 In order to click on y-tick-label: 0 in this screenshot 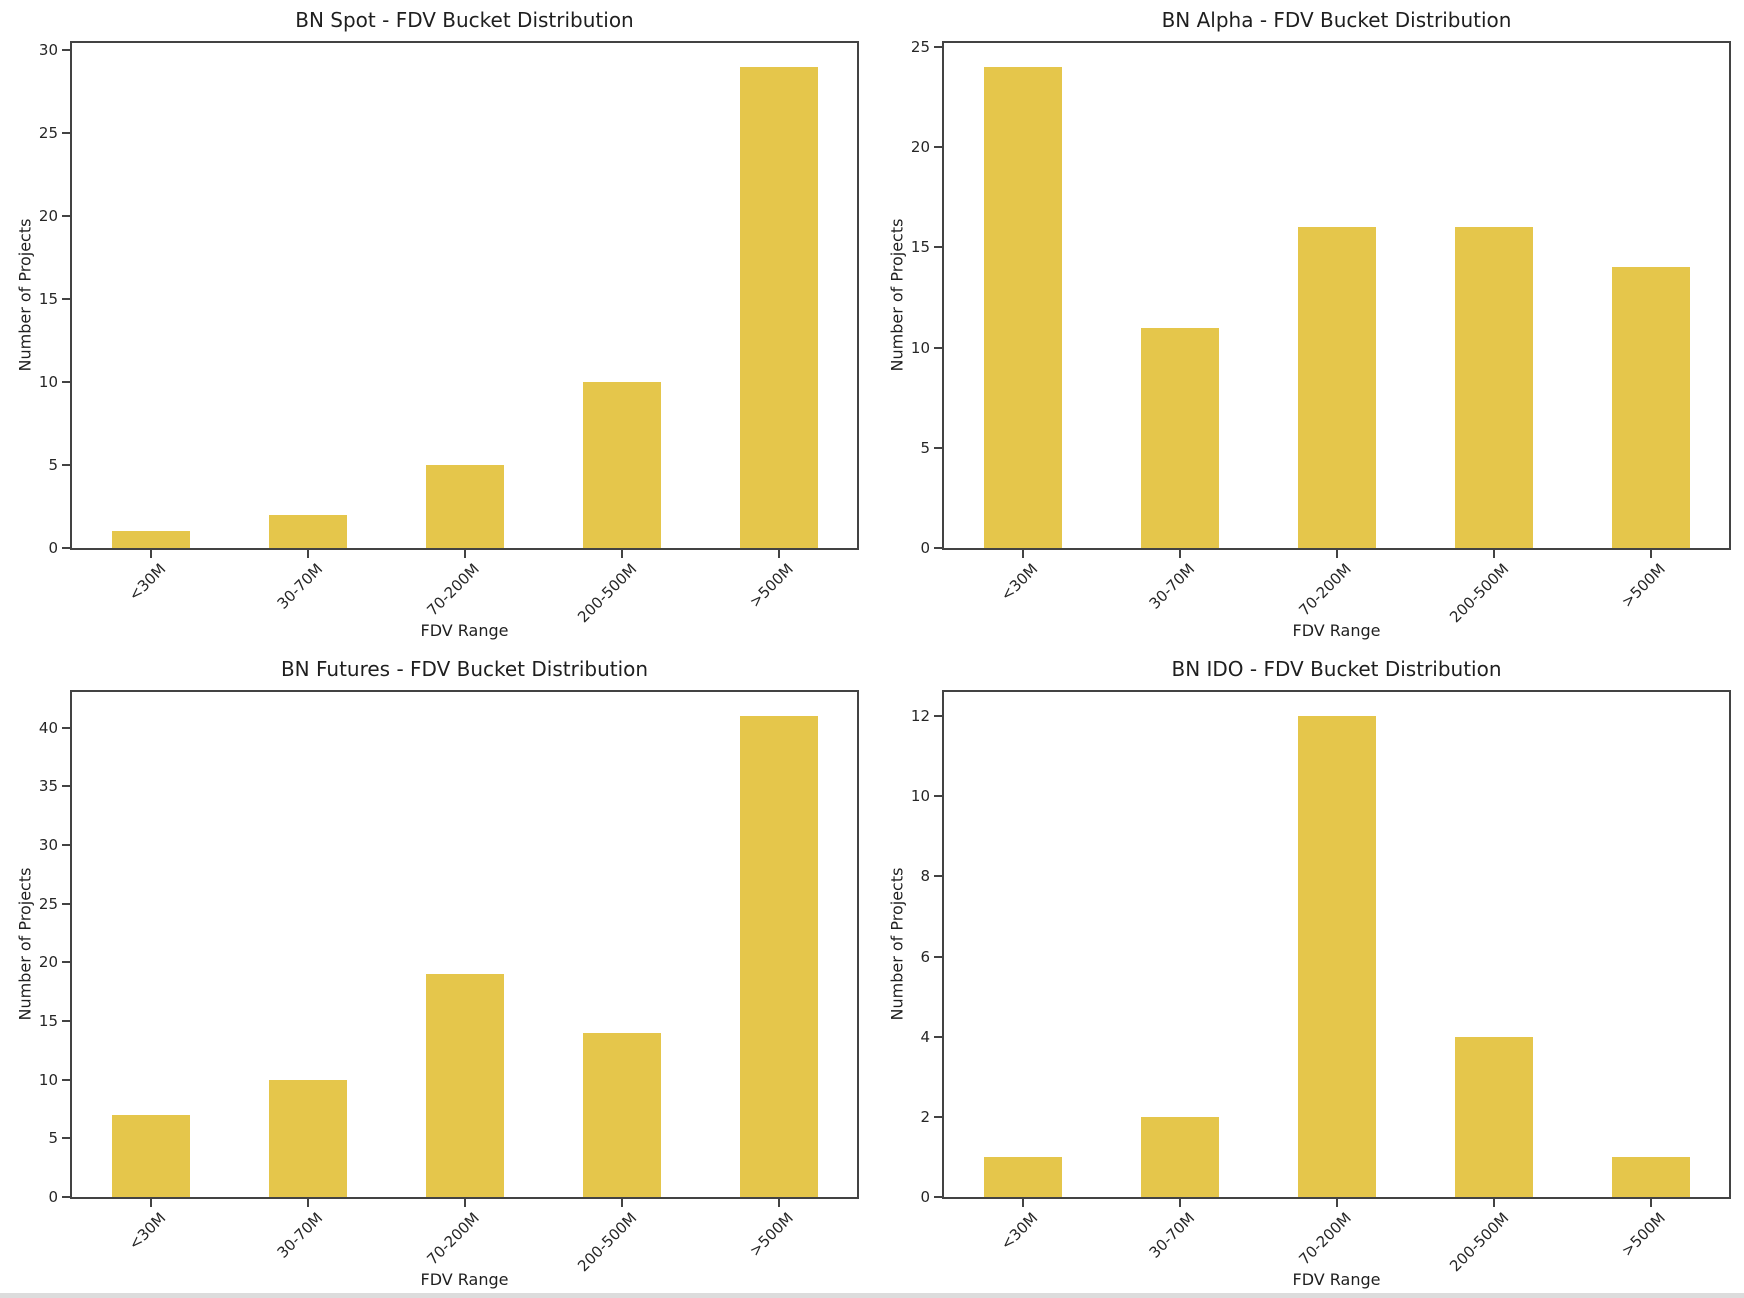, I will do `click(53, 1197)`.